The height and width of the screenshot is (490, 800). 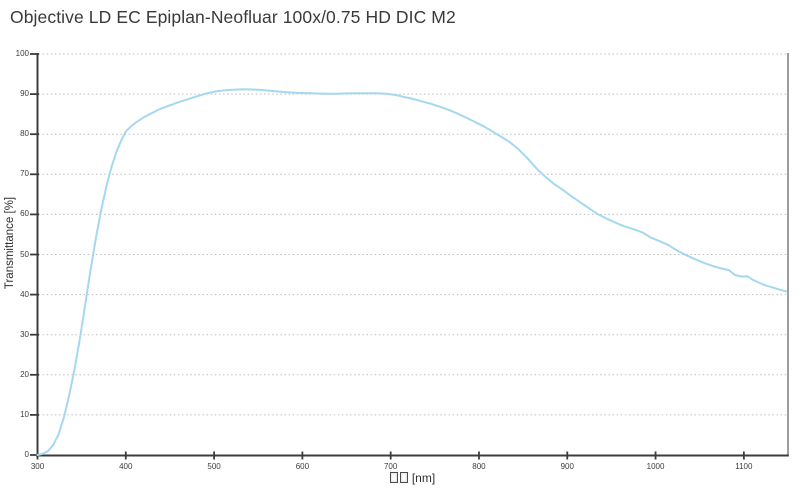 What do you see at coordinates (10, 243) in the screenshot?
I see `y-axis-title: Transmittance [%]` at bounding box center [10, 243].